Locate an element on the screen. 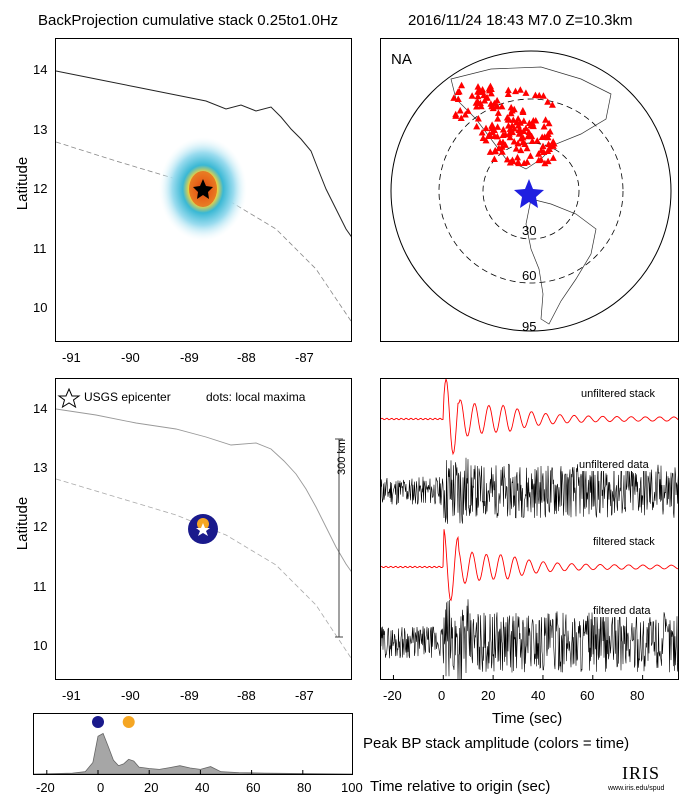  globe-svg is located at coordinates (531, 191).